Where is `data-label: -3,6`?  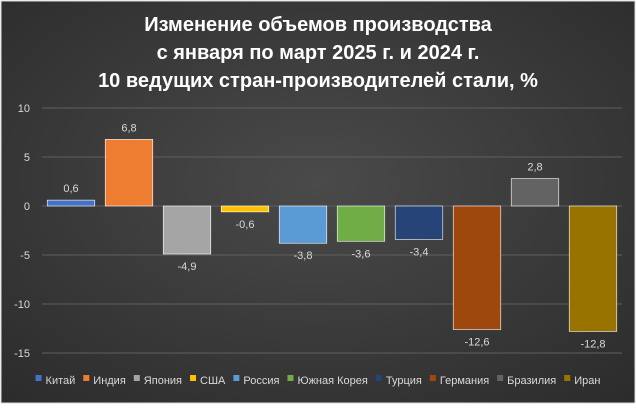
data-label: -3,6 is located at coordinates (361, 254).